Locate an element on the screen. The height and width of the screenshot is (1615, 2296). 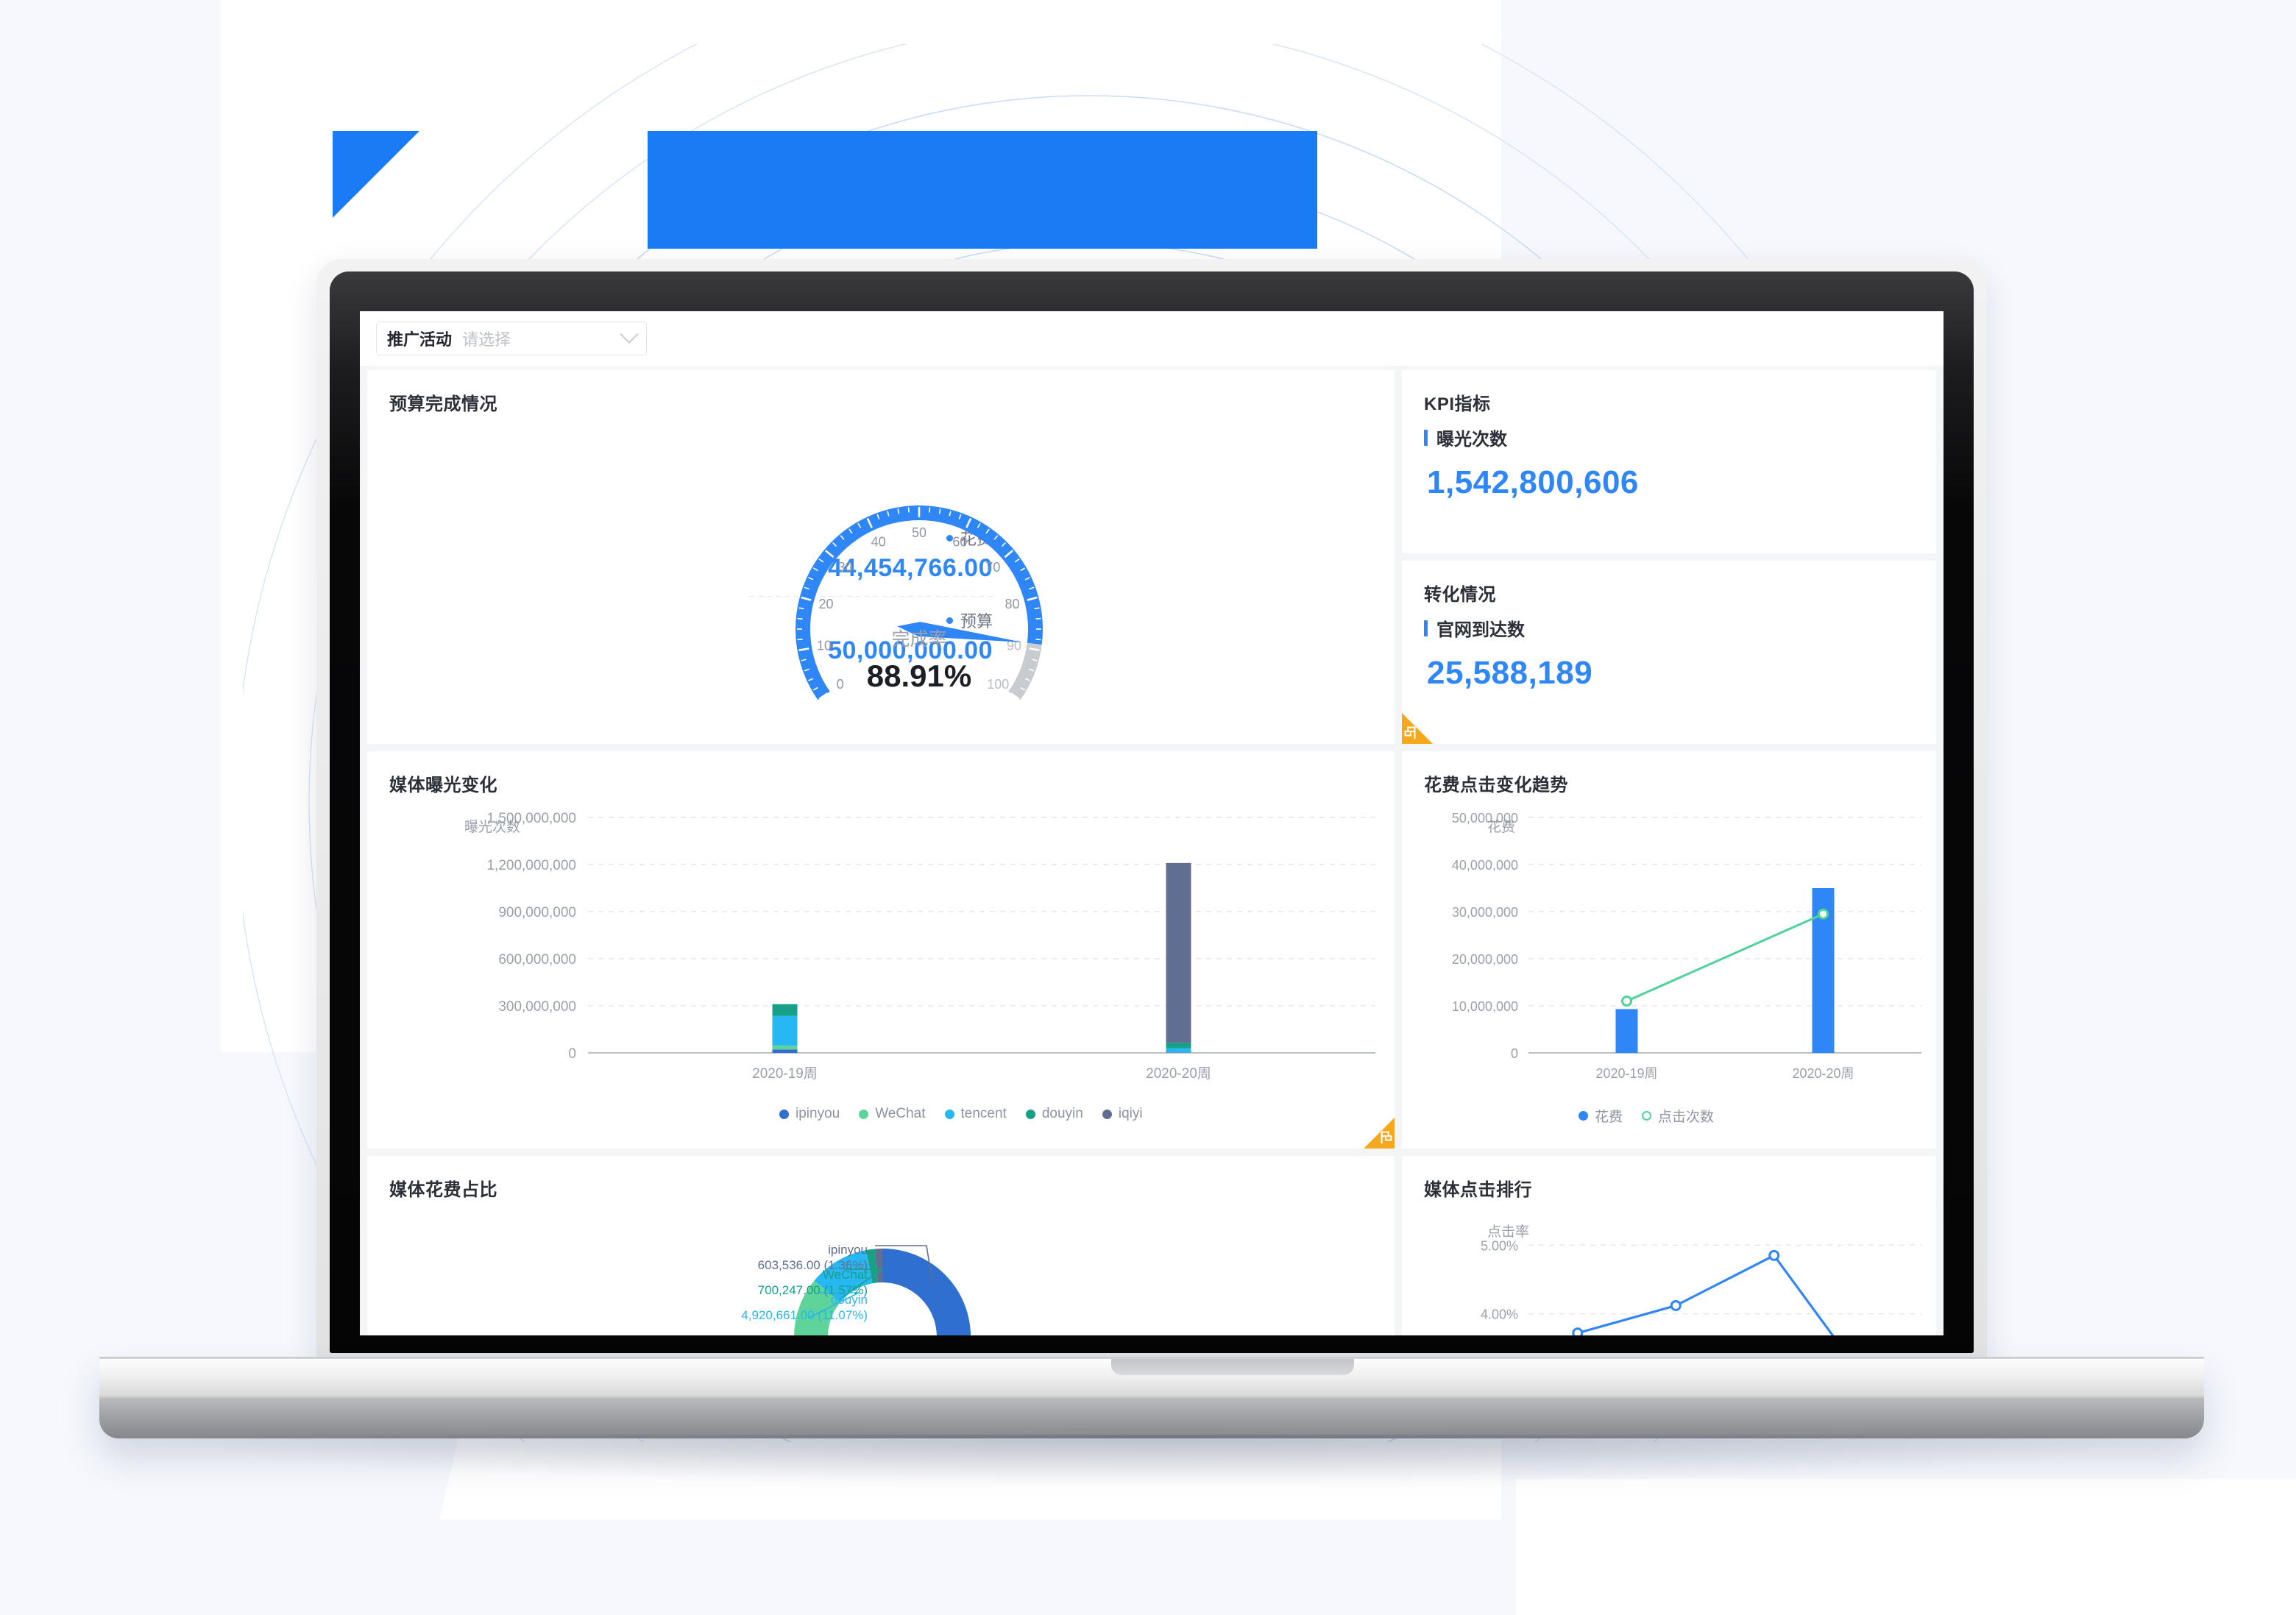
background-blue-triangle is located at coordinates (376, 174).